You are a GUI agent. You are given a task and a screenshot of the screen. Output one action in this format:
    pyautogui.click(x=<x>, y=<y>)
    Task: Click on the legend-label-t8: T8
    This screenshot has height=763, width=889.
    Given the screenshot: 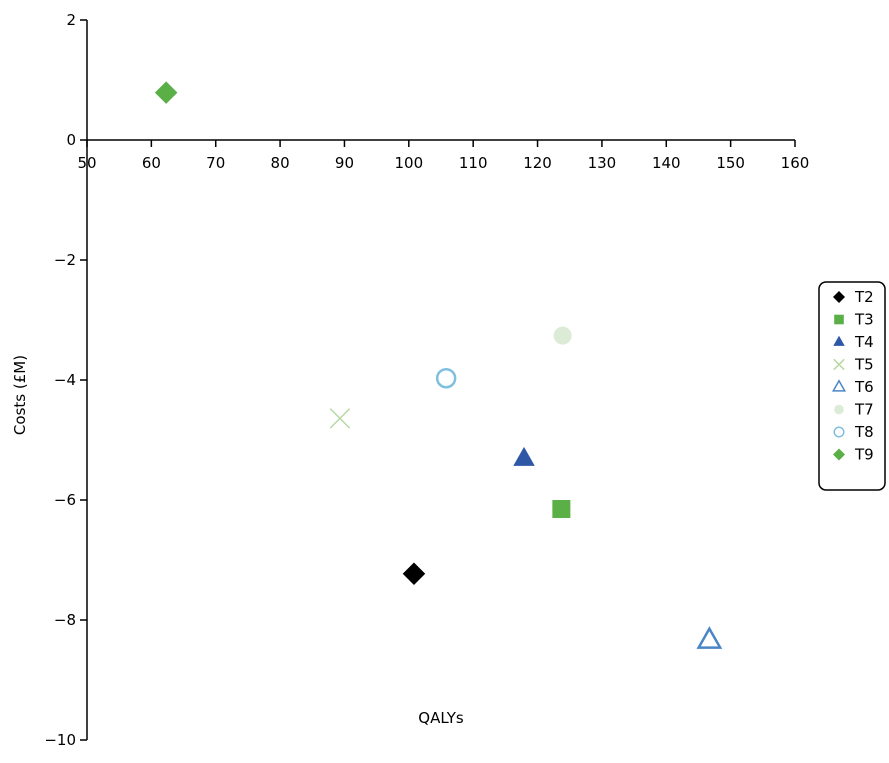 What is the action you would take?
    pyautogui.click(x=864, y=432)
    